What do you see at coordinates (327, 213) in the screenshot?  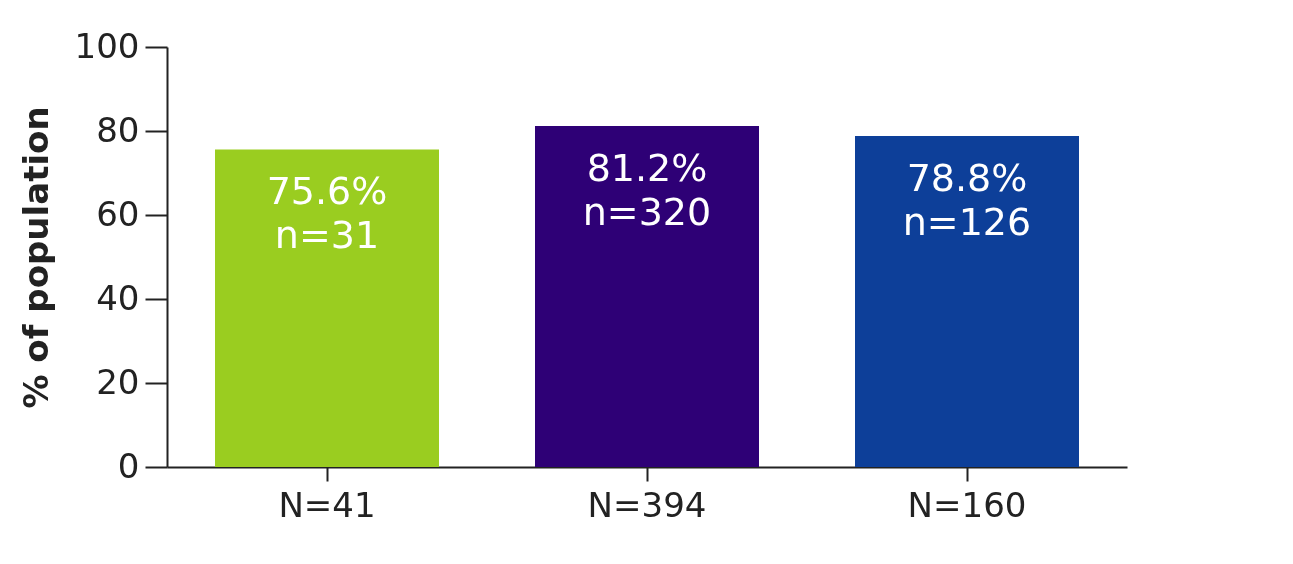 I see `data-label: 75.6% n=31` at bounding box center [327, 213].